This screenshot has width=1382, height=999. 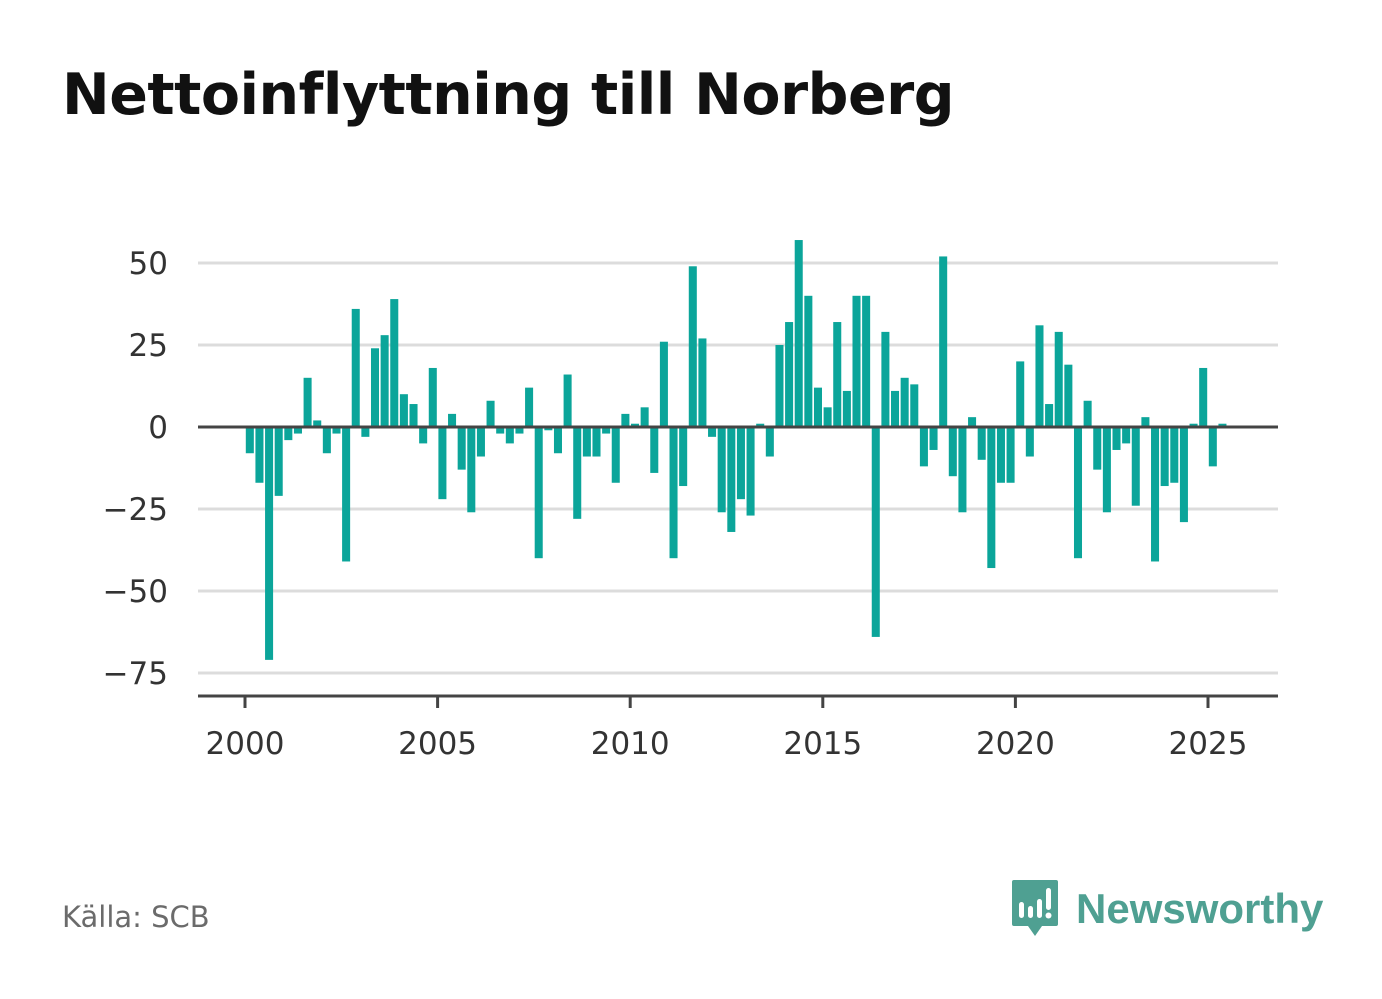 What do you see at coordinates (437, 744) in the screenshot?
I see `x-tick-label: 2005` at bounding box center [437, 744].